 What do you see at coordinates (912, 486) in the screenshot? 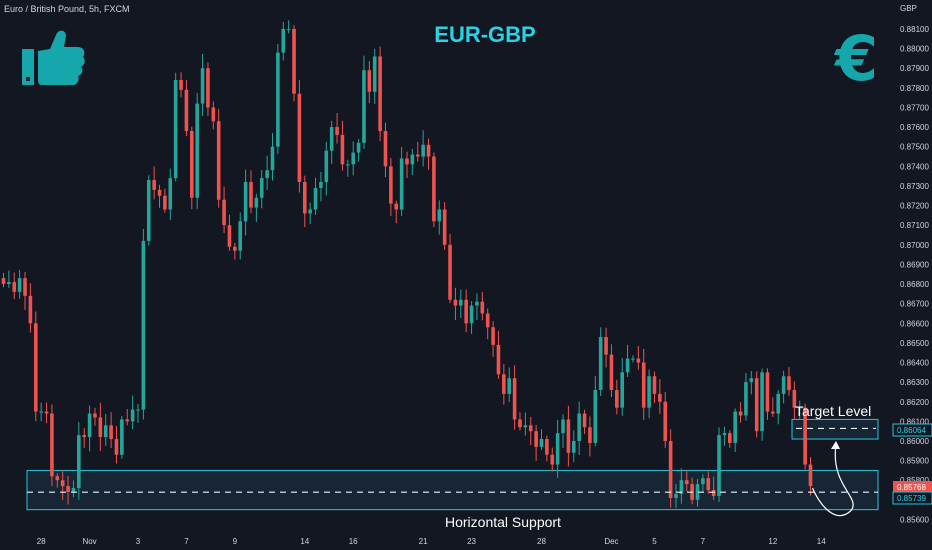
I see `current-price-flag: 0.85768` at bounding box center [912, 486].